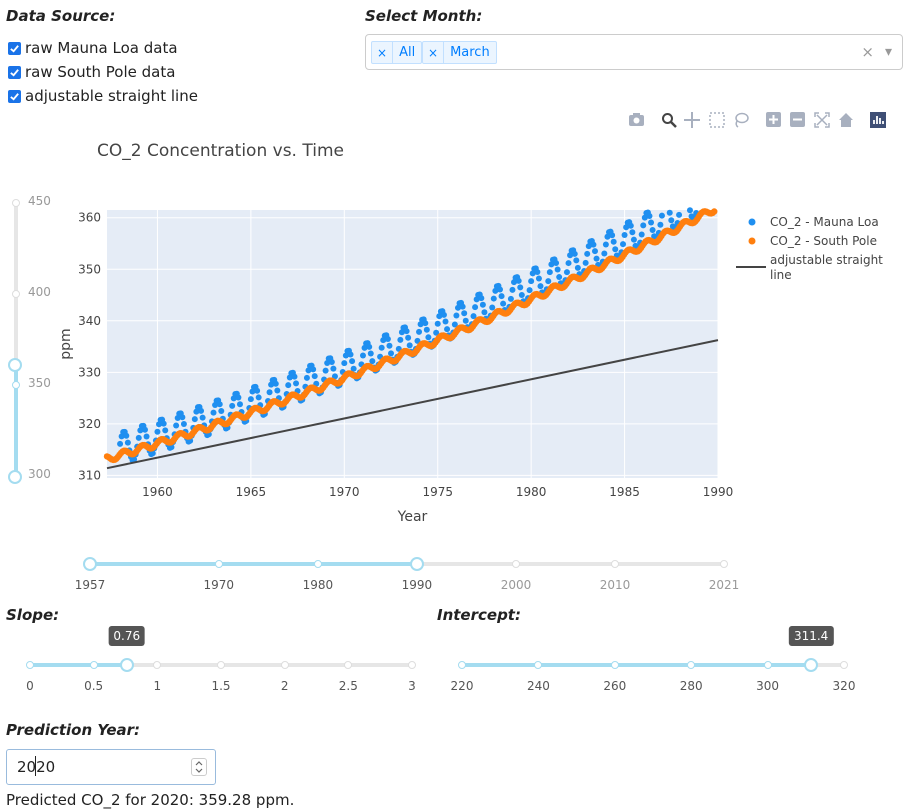 Image resolution: width=912 pixels, height=810 pixels. Describe the element at coordinates (824, 222) in the screenshot. I see `legend-label: CO_2 - Mauna Loa` at that location.